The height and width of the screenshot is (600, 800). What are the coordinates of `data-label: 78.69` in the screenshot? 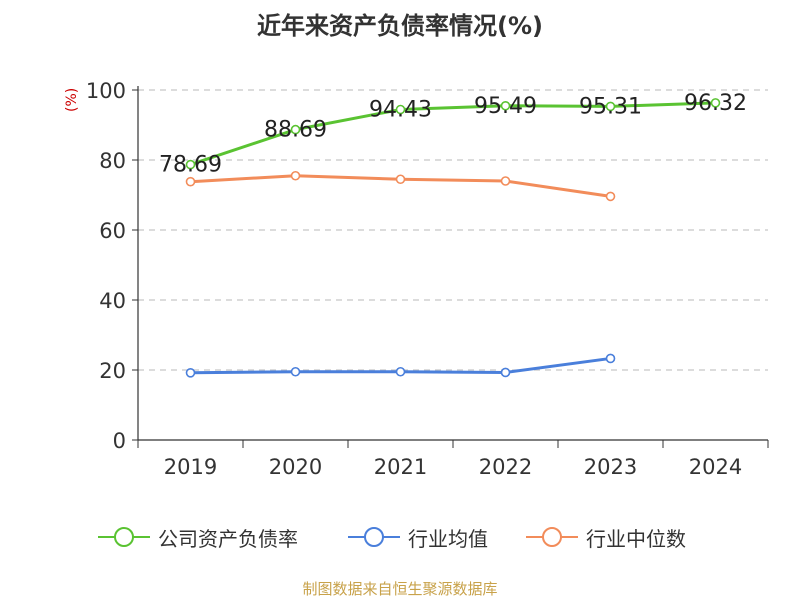 It's located at (190, 165).